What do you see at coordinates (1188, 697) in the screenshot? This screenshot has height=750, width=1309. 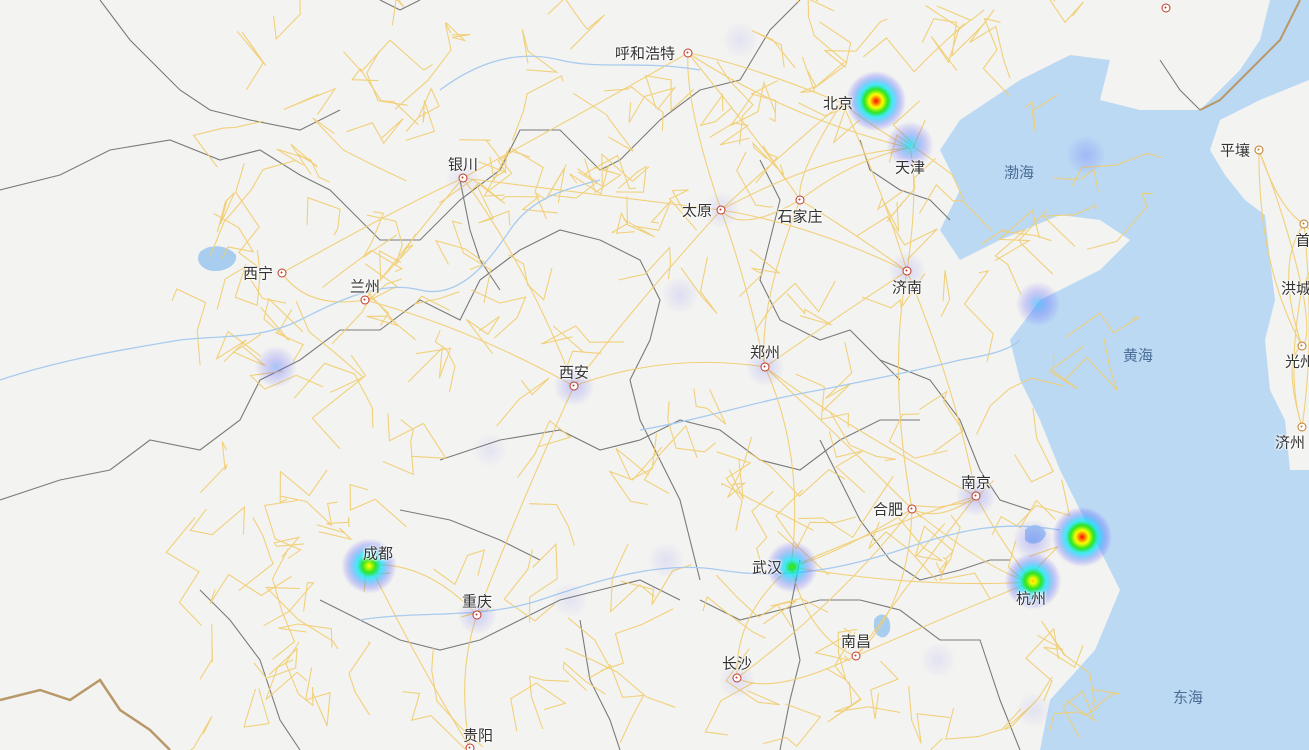 I see `sea-label: 东海` at bounding box center [1188, 697].